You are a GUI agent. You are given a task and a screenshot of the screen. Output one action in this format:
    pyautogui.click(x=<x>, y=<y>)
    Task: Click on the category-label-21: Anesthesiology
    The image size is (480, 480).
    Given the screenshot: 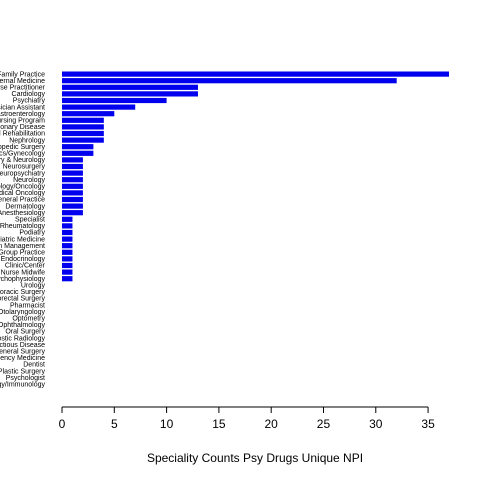 What is the action you would take?
    pyautogui.click(x=22, y=213)
    